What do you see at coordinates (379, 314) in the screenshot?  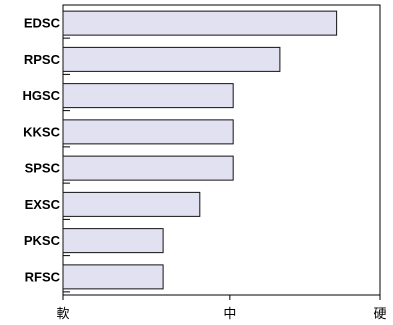 I see `x-tick-label: 硬` at bounding box center [379, 314].